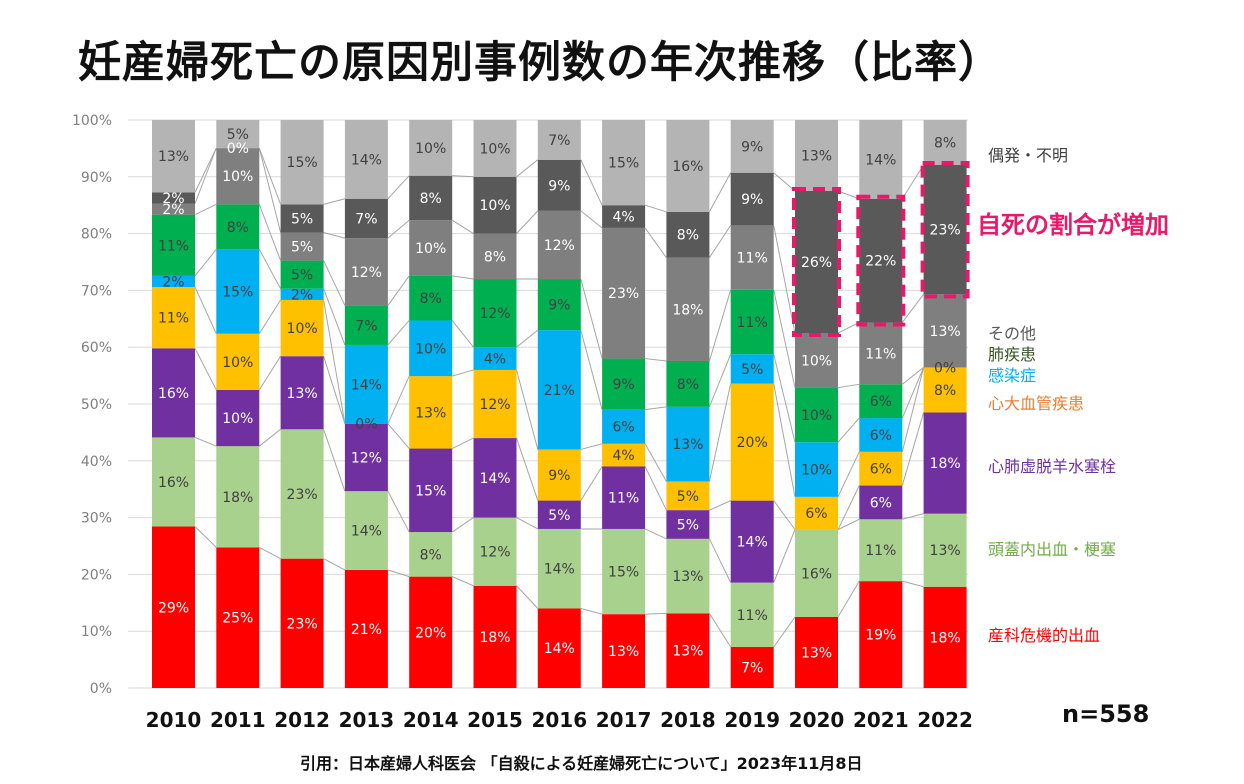 Image resolution: width=1244 pixels, height=784 pixels. What do you see at coordinates (174, 720) in the screenshot?
I see `x-tick-label: 2010` at bounding box center [174, 720].